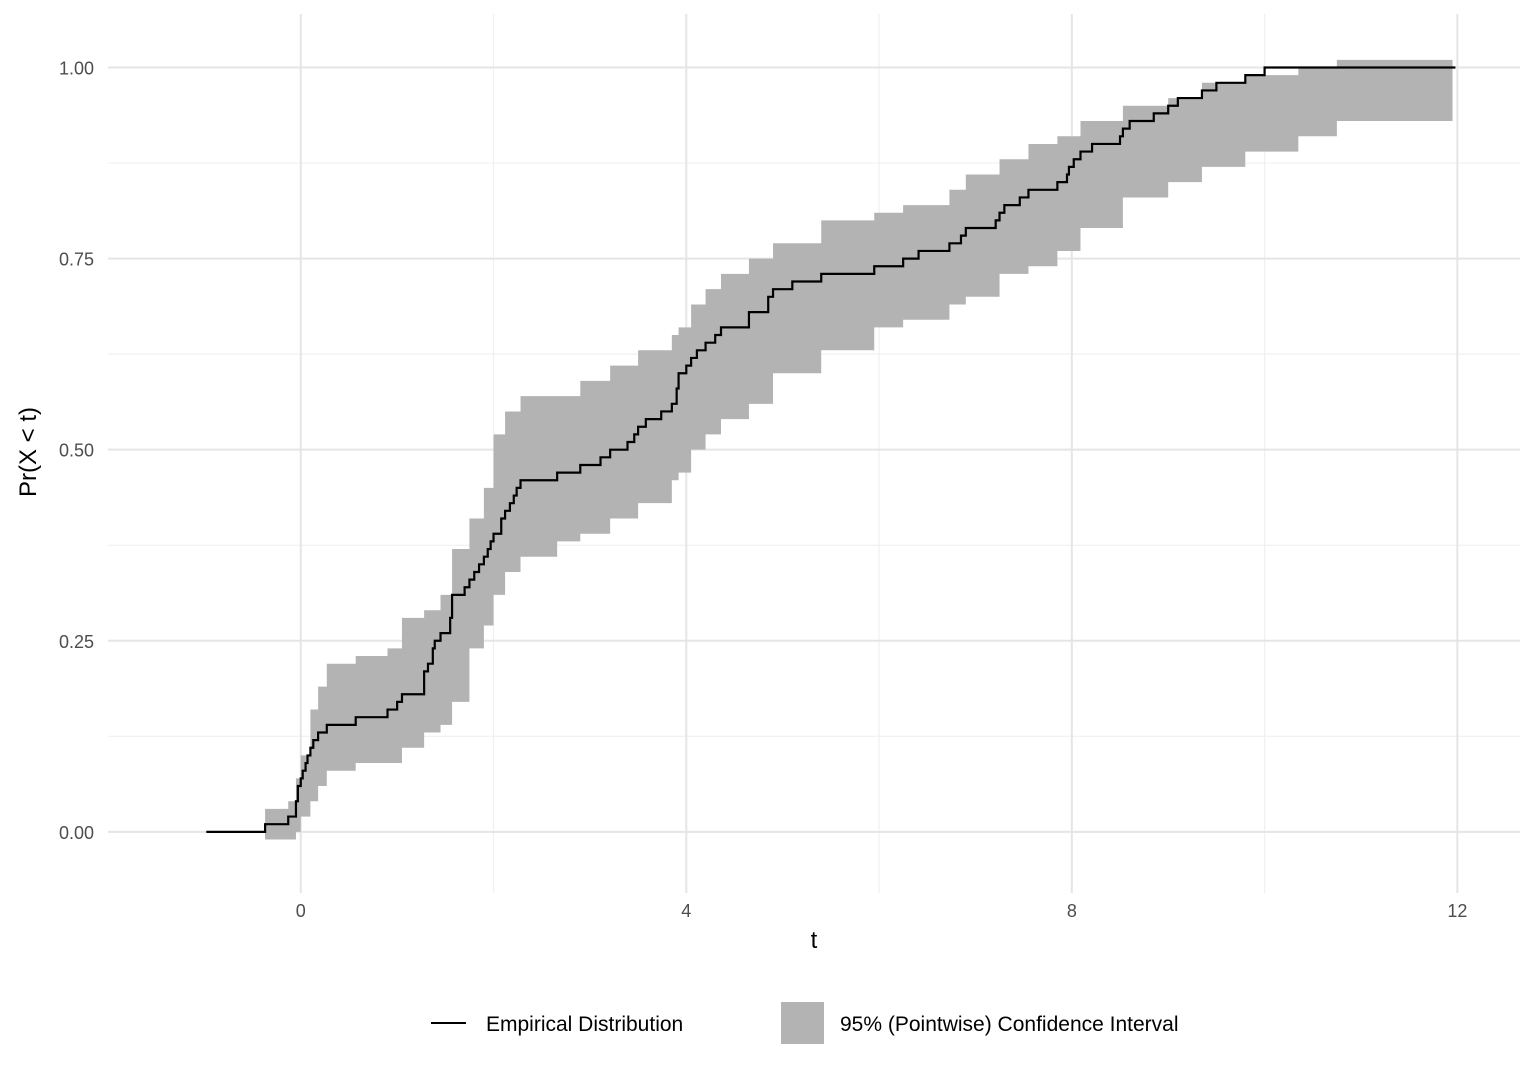  I want to click on y-tick-label: 0.25, so click(76, 642).